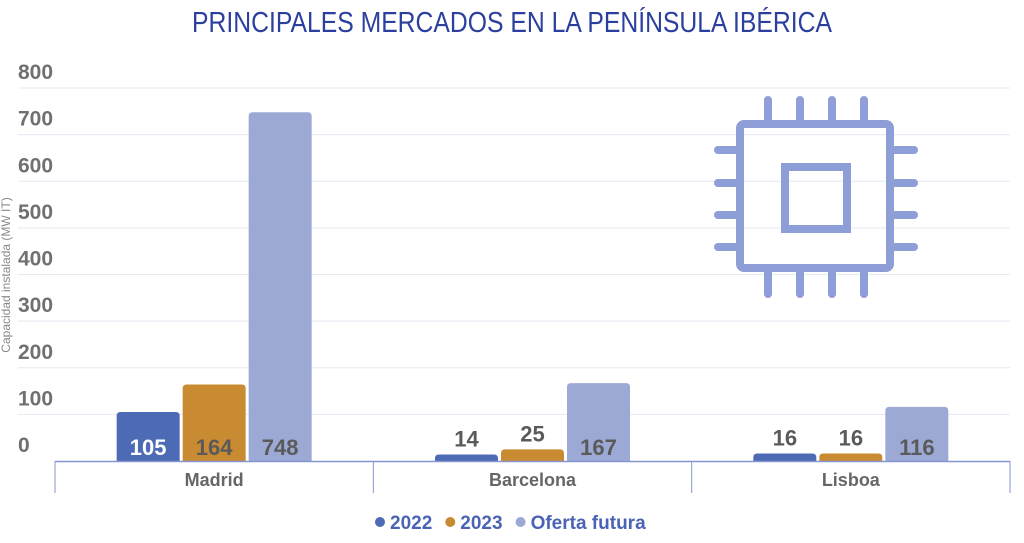 This screenshot has height=543, width=1024. I want to click on data-label: 105, so click(148, 447).